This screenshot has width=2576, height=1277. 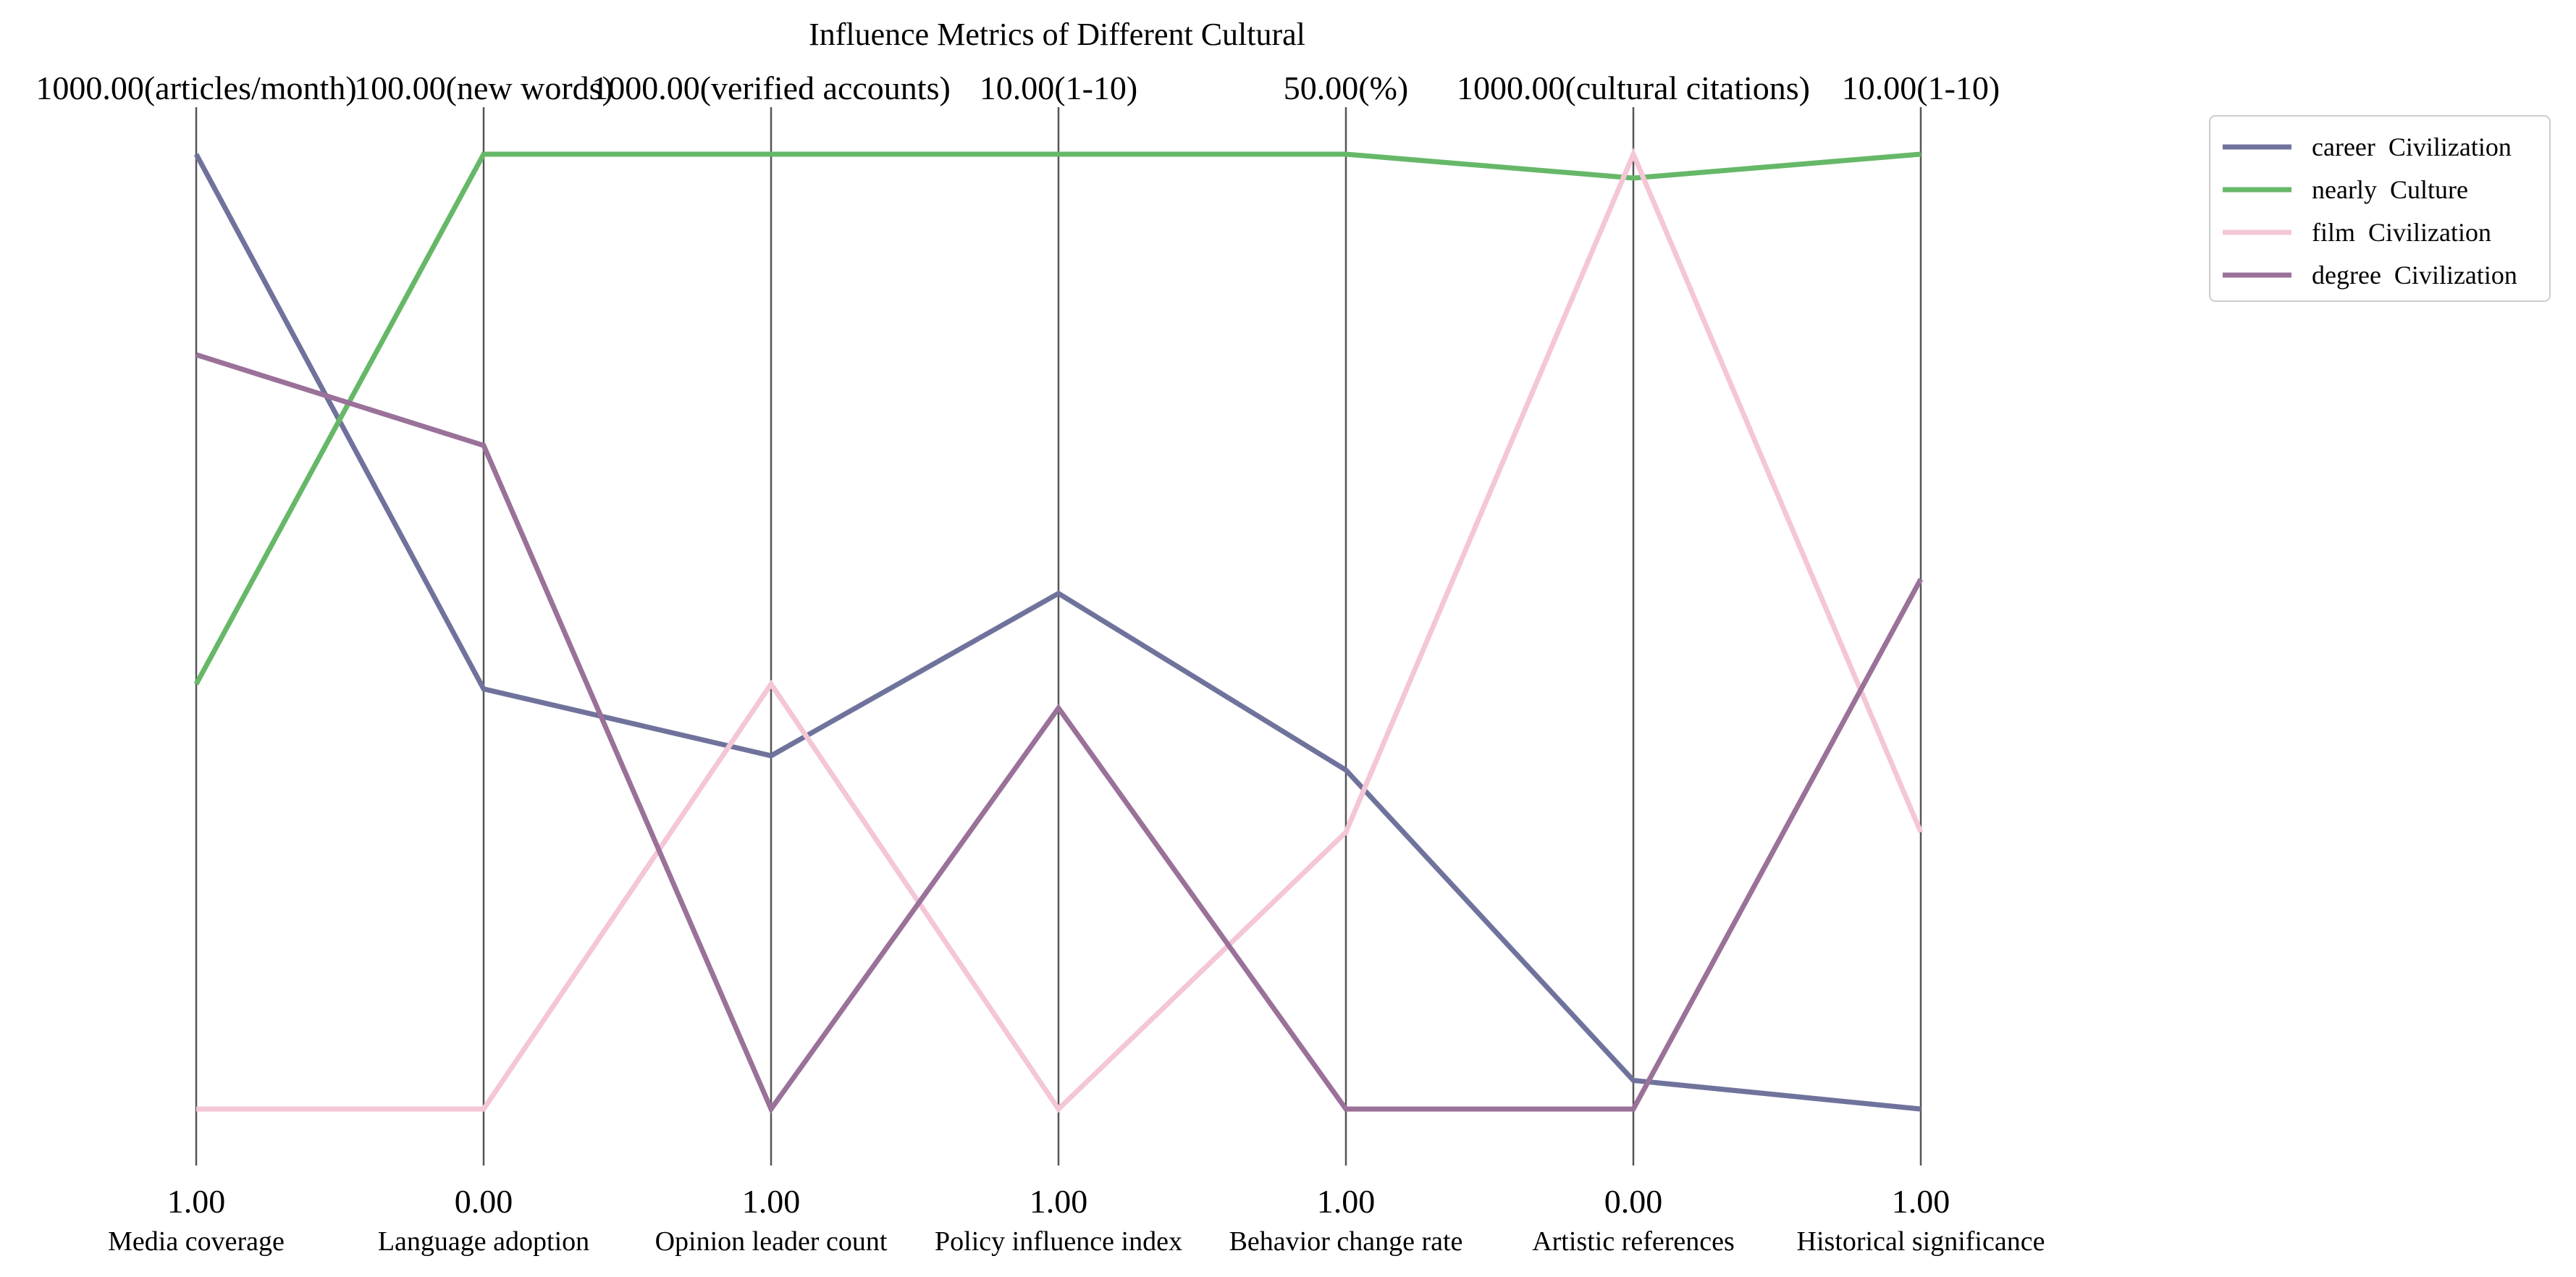 I want to click on axis-max-label: 50.00(%), so click(x=1346, y=87).